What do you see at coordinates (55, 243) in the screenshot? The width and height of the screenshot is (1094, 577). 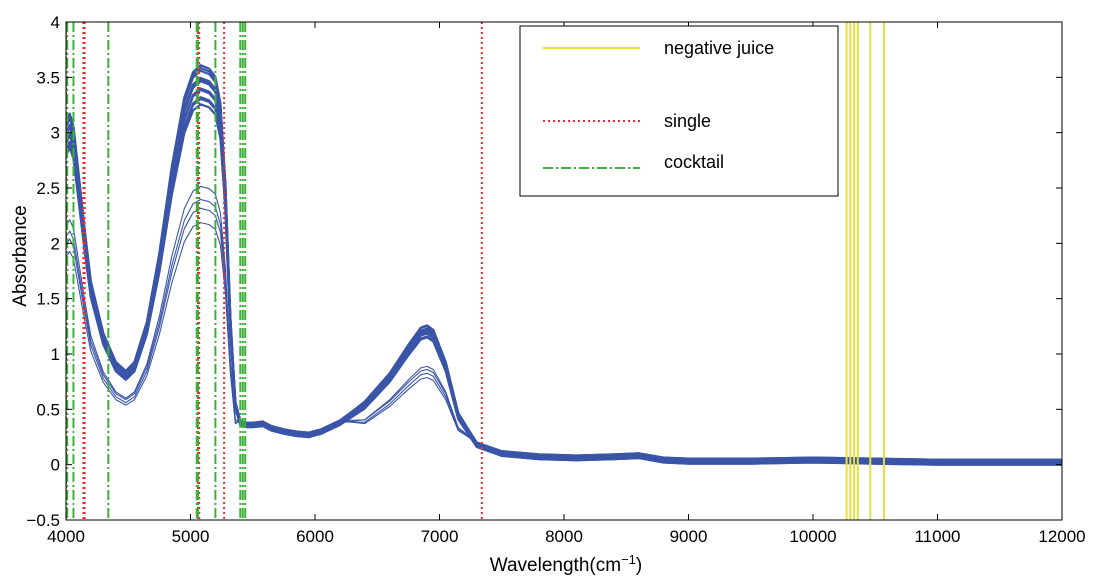 I see `y-tick-label: 2` at bounding box center [55, 243].